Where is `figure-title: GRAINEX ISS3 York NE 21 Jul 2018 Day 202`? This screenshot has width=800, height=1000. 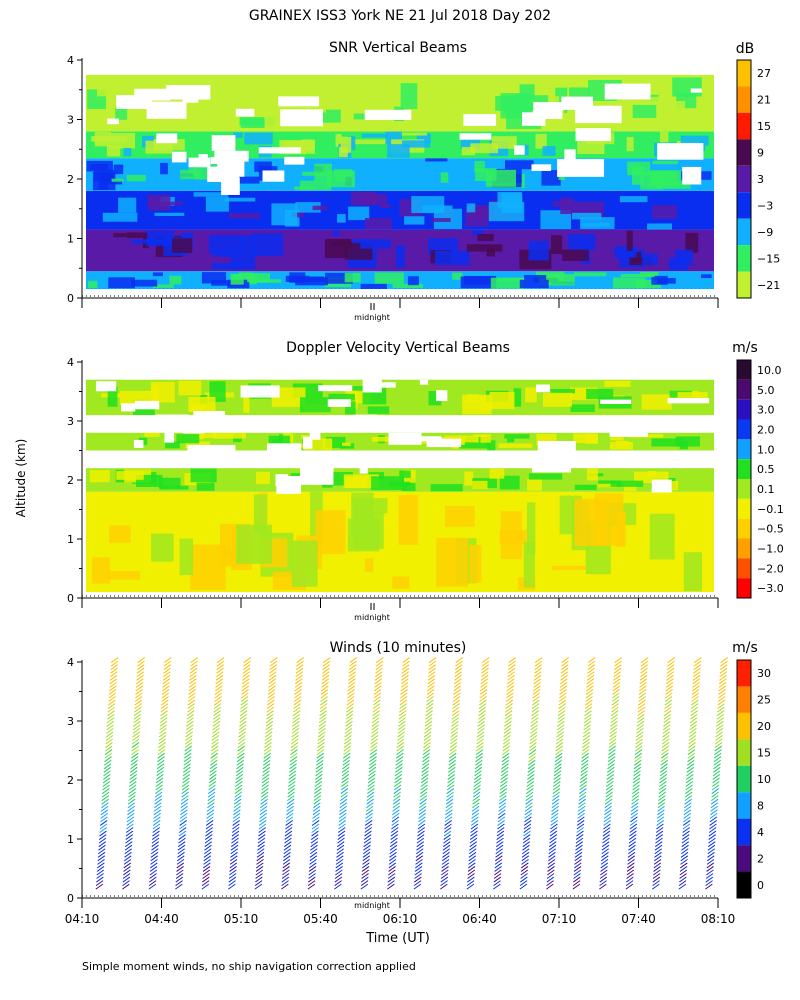
figure-title: GRAINEX ISS3 York NE 21 Jul 2018 Day 202 is located at coordinates (400, 16).